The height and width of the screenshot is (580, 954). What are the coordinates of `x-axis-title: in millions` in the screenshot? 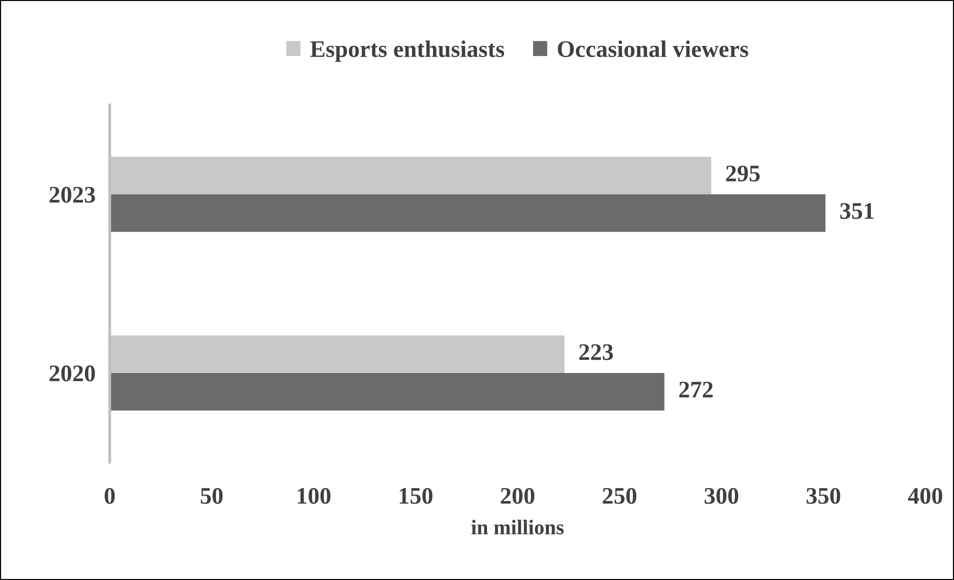 It's located at (517, 527).